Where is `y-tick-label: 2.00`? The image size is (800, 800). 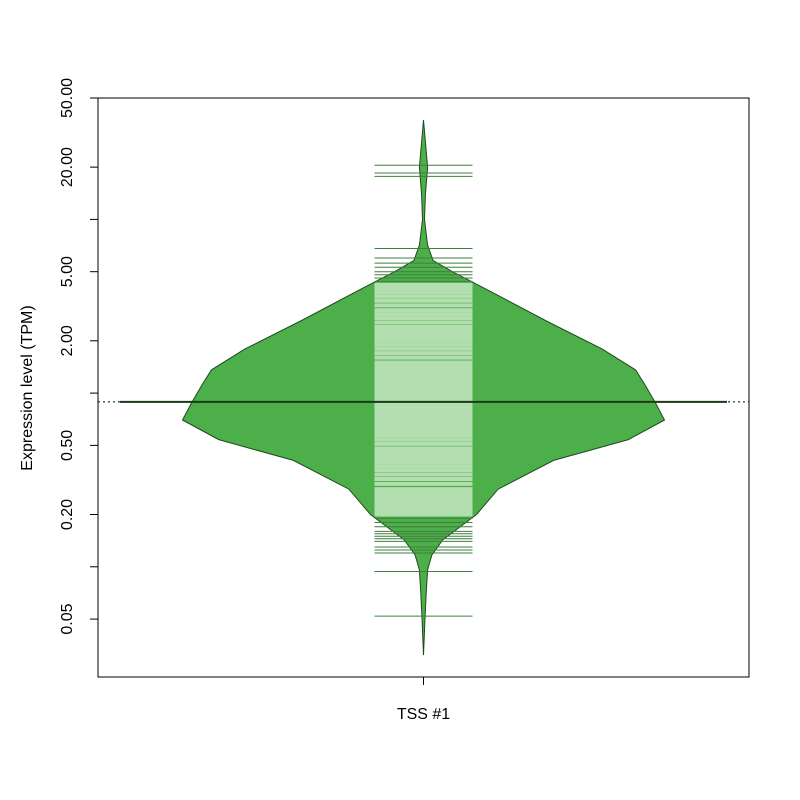 y-tick-label: 2.00 is located at coordinates (67, 340).